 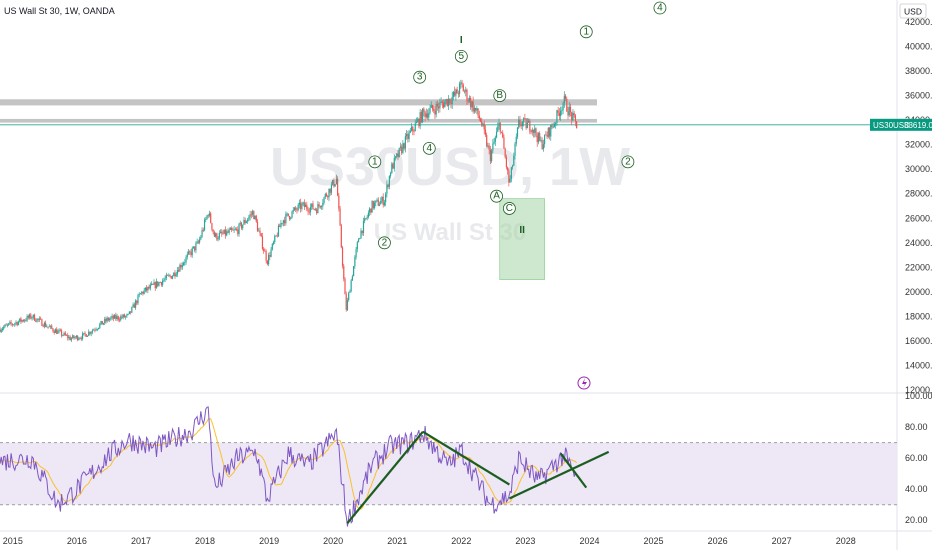 I want to click on wave-label-text: 4, so click(x=660, y=8).